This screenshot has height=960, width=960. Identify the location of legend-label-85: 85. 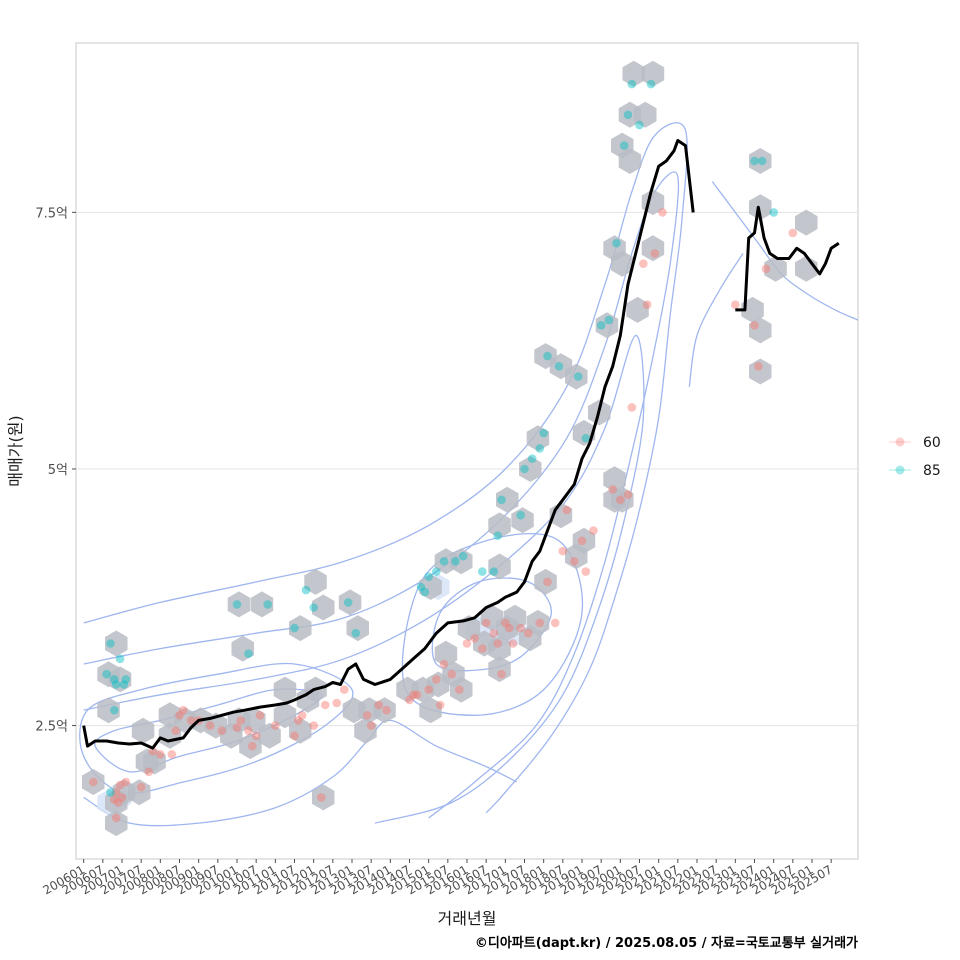
(932, 471).